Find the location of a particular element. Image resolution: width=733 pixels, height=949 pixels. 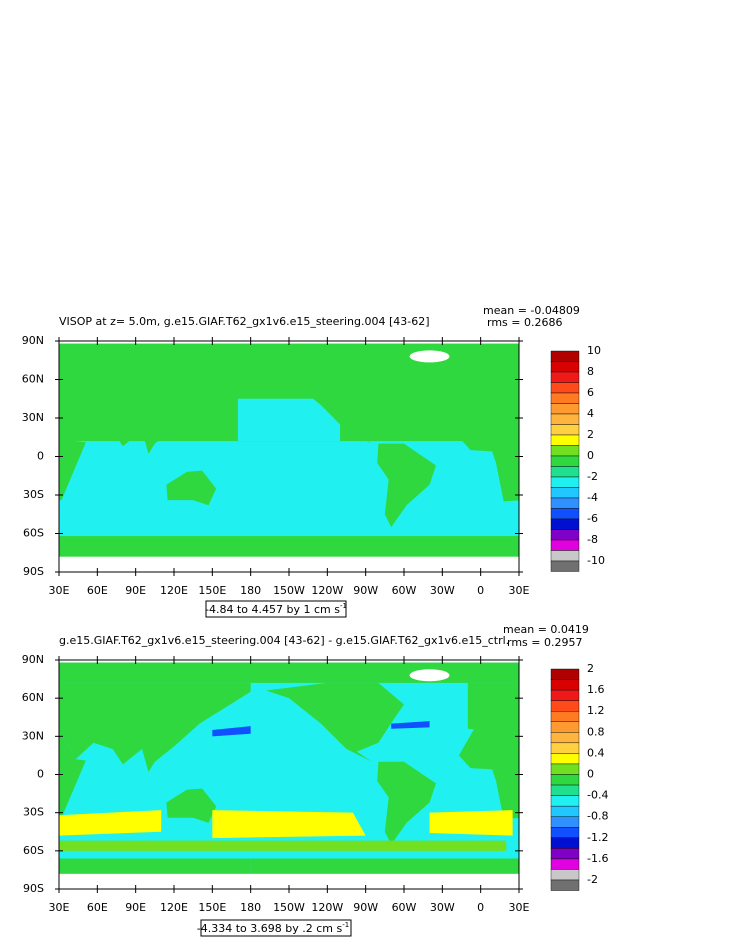

colorbar-label: 6 is located at coordinates (590, 392).